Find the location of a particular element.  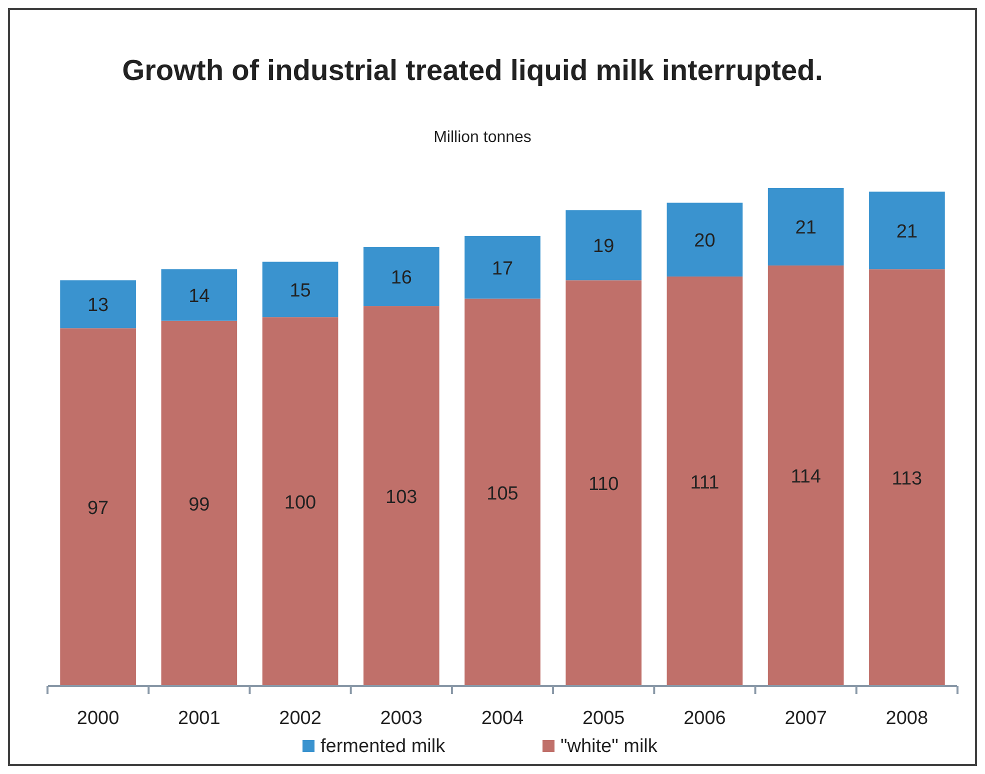

data-label: 20 is located at coordinates (705, 241).